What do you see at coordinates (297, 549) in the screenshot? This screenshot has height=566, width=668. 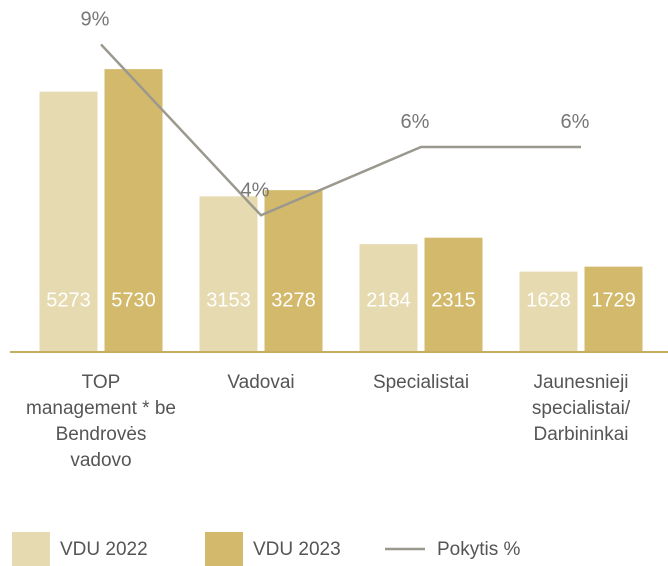 I see `legend-label: VDU 2023` at bounding box center [297, 549].